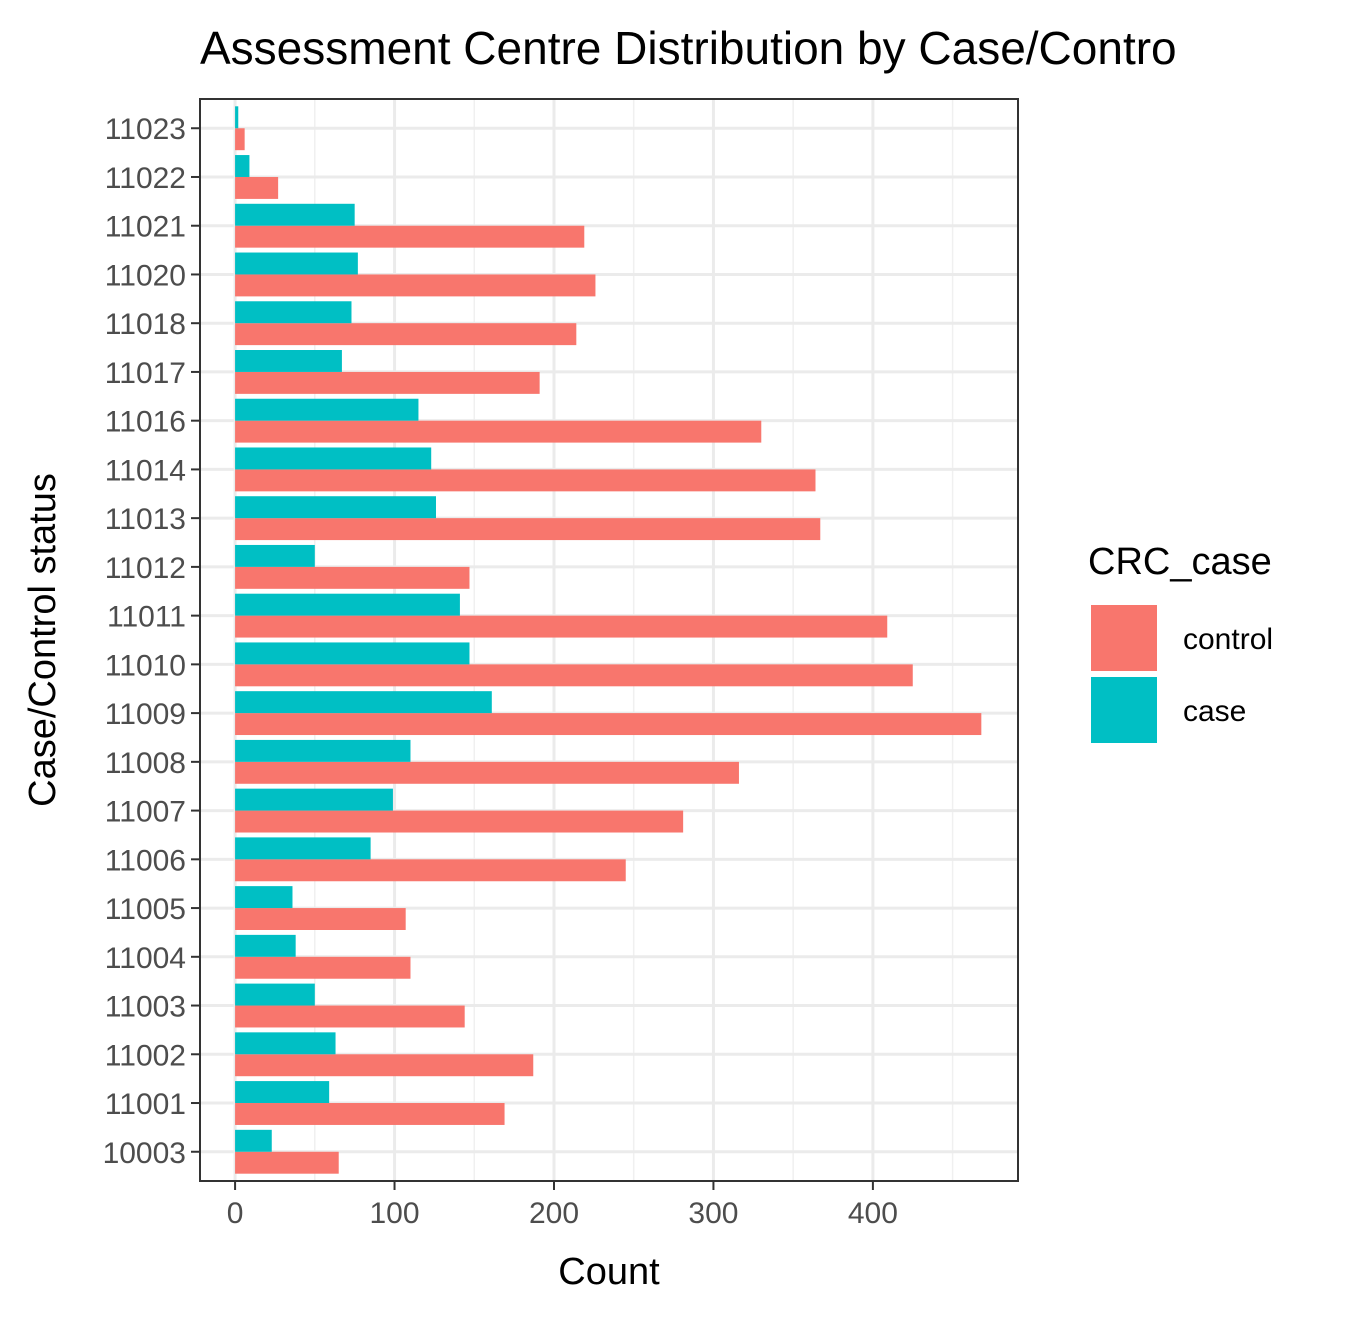  I want to click on y-tick-label: 11018, so click(145, 324).